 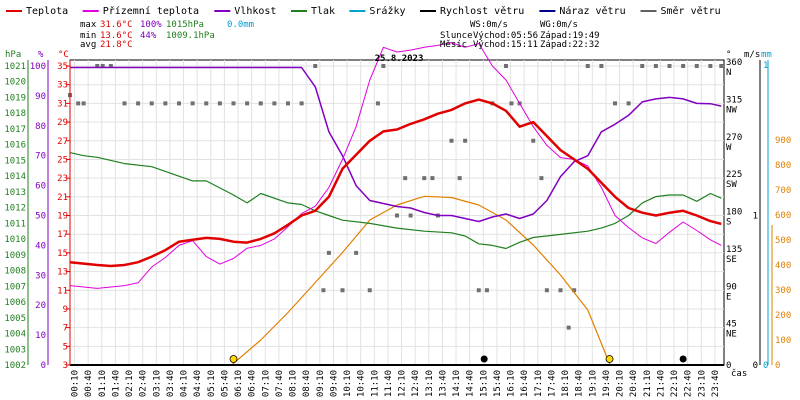 What do you see at coordinates (755, 217) in the screenshot?
I see `wind-tick-label: 1` at bounding box center [755, 217].